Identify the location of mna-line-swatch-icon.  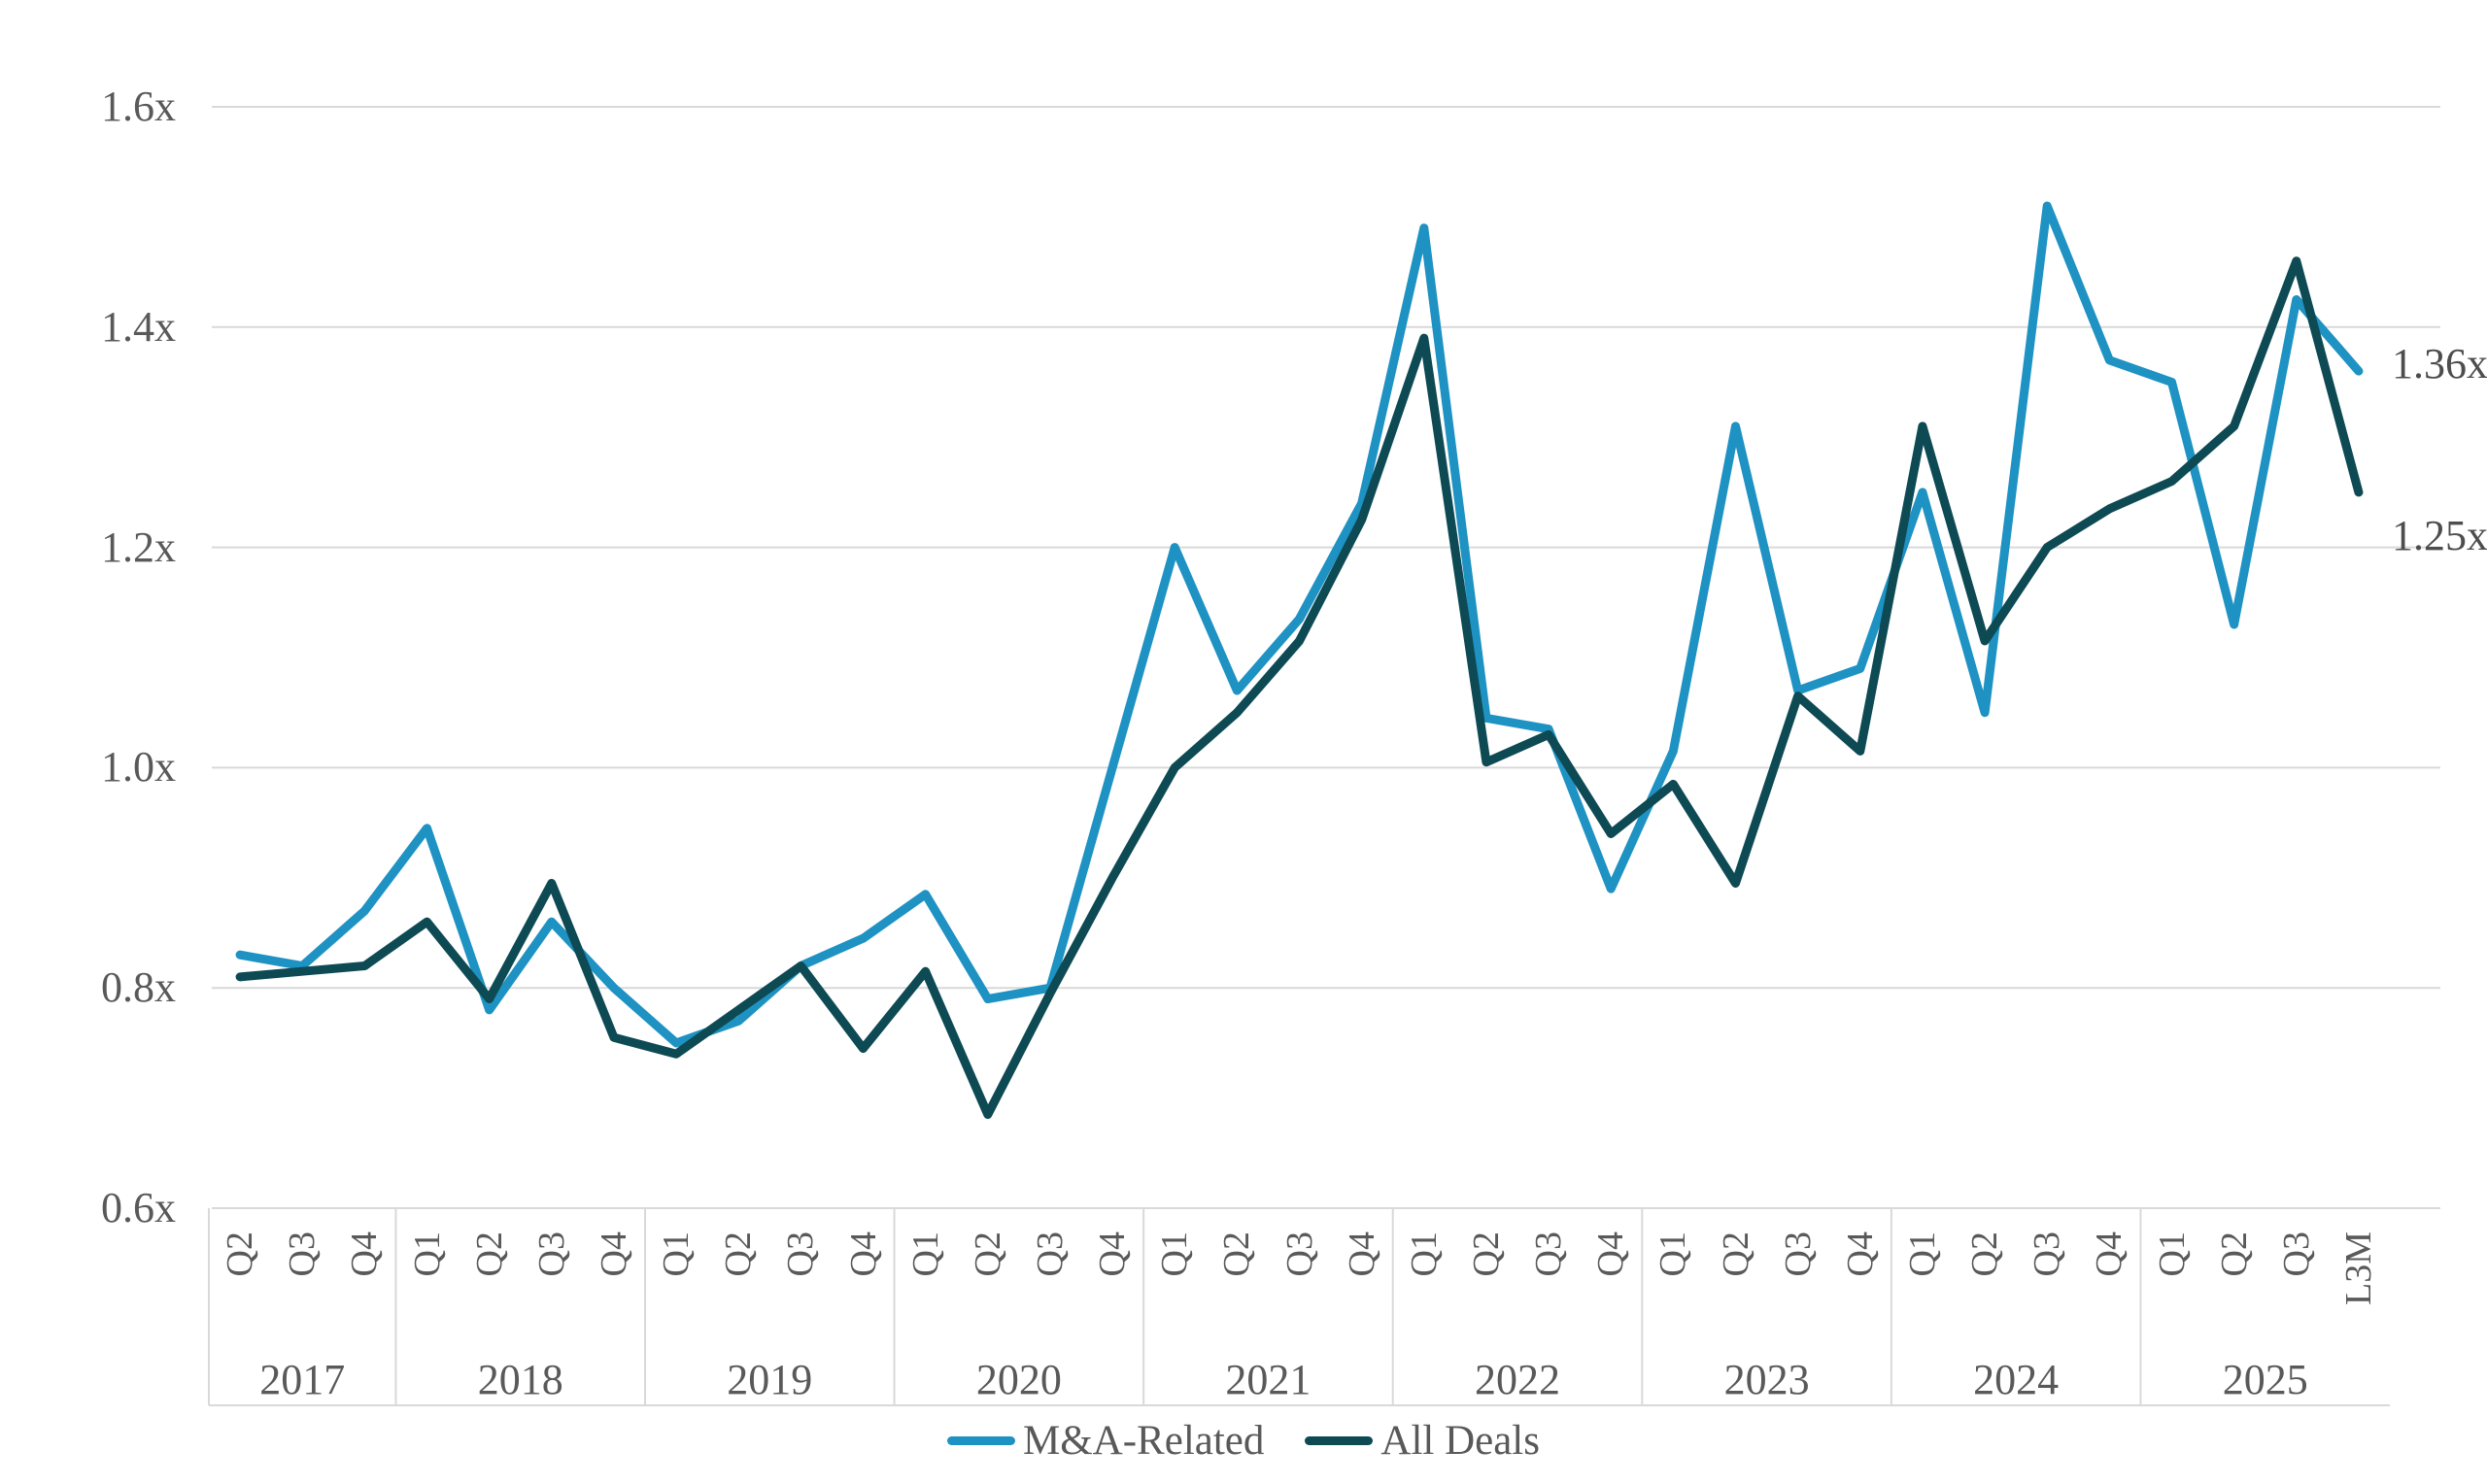
(981, 1440).